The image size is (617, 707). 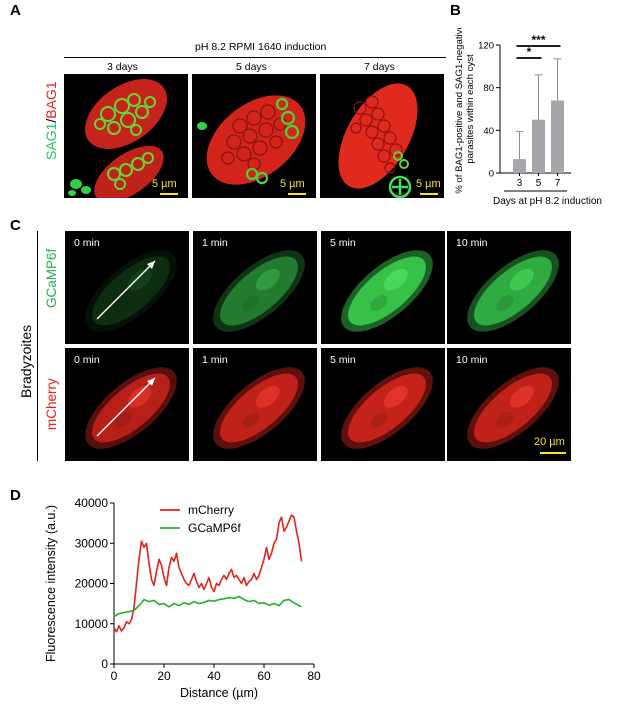 What do you see at coordinates (208, 573) in the screenshot?
I see `d-series-mcherry` at bounding box center [208, 573].